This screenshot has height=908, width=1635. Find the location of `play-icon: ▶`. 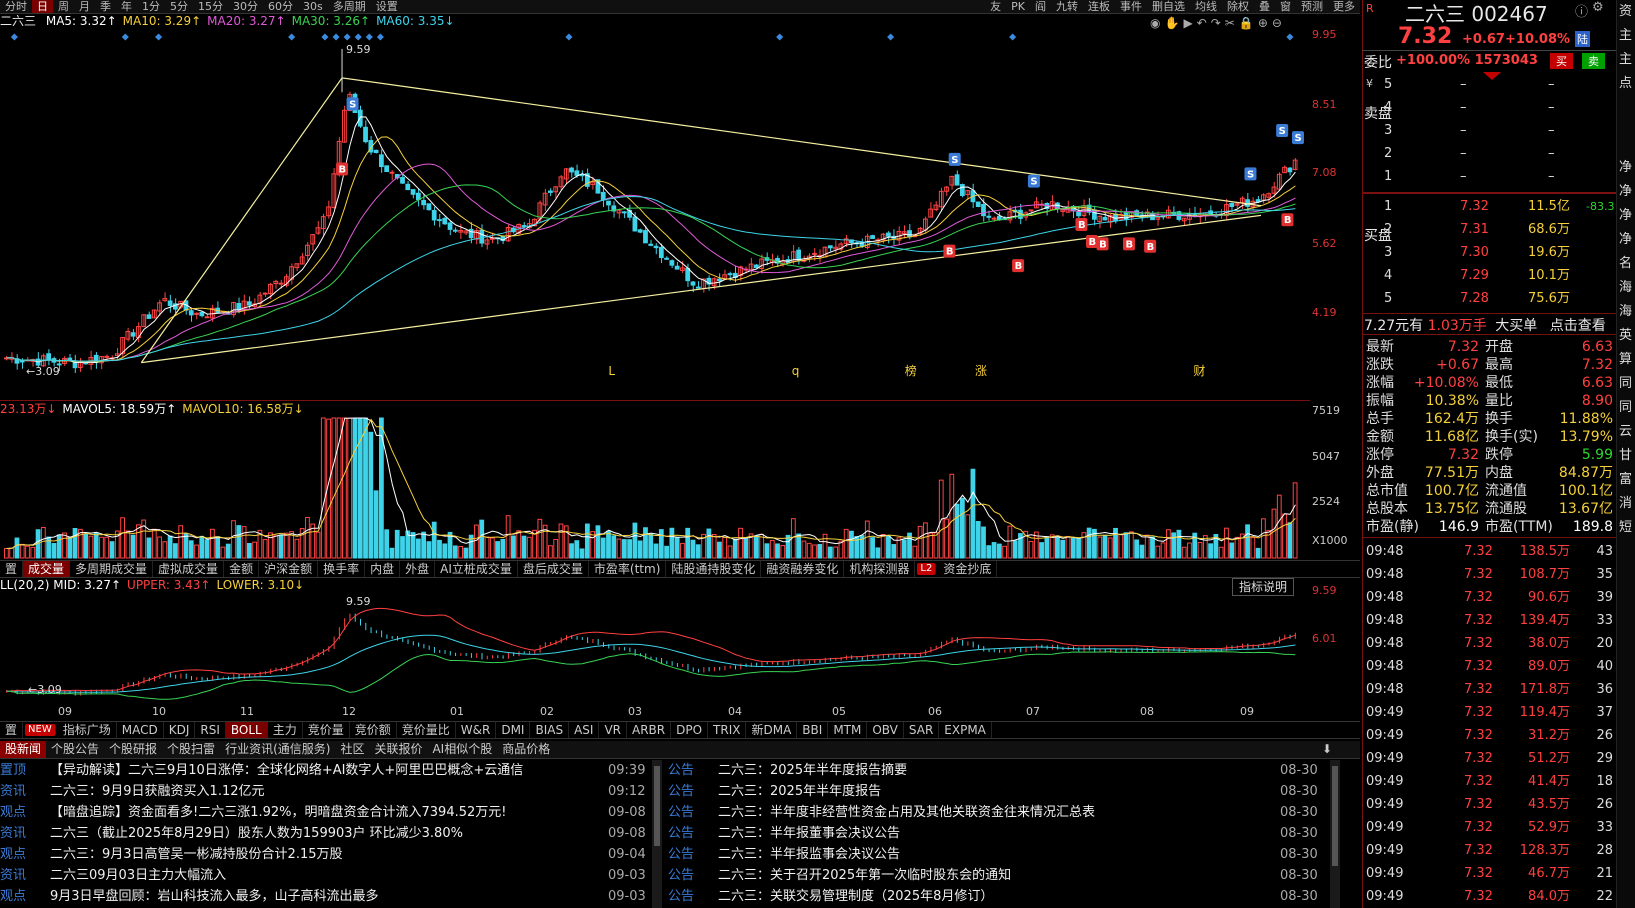

play-icon: ▶ is located at coordinates (1188, 23).